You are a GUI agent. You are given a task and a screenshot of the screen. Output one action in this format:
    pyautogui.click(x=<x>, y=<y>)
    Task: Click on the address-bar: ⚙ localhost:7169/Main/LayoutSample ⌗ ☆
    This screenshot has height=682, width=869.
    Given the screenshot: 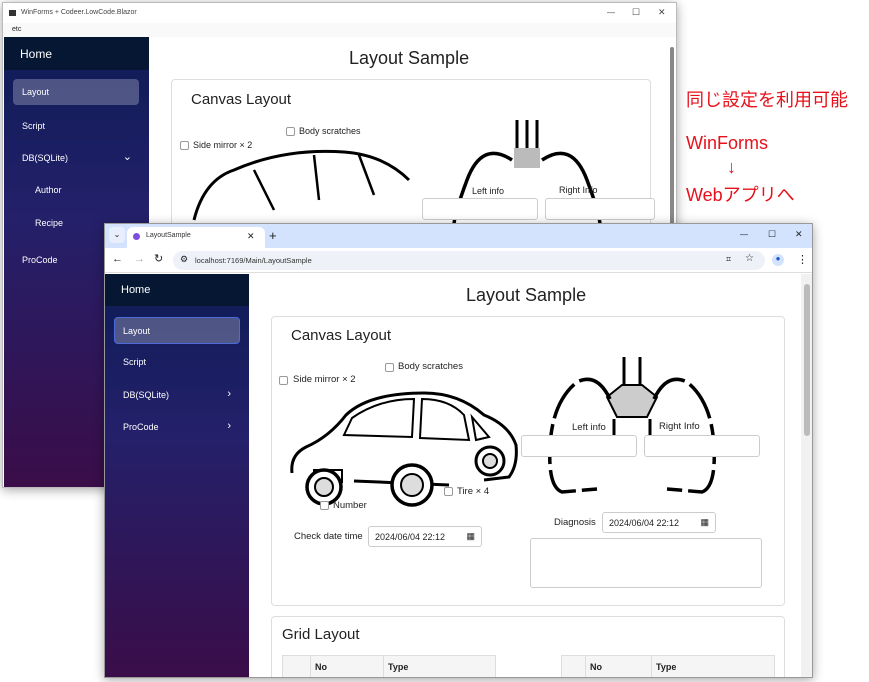 What is the action you would take?
    pyautogui.click(x=469, y=260)
    